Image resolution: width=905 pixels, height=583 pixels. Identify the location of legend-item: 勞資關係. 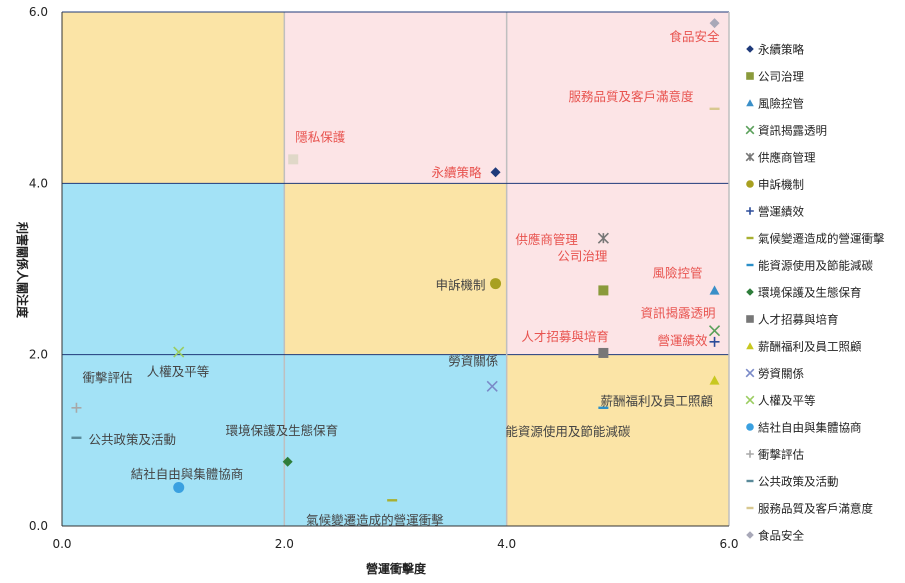
(774, 374).